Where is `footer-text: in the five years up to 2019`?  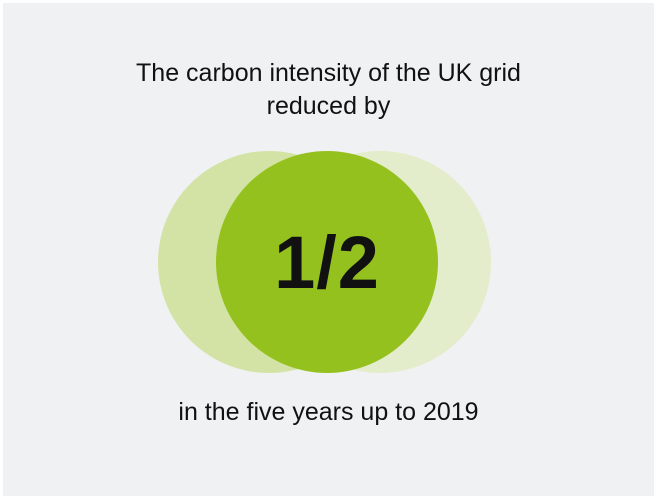 footer-text: in the five years up to 2019 is located at coordinates (328, 412).